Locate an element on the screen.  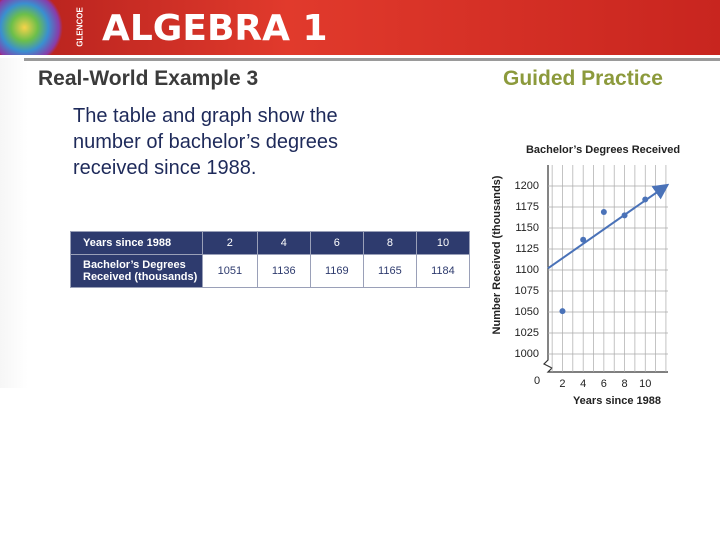
y-tick-label: 1200 is located at coordinates (527, 186).